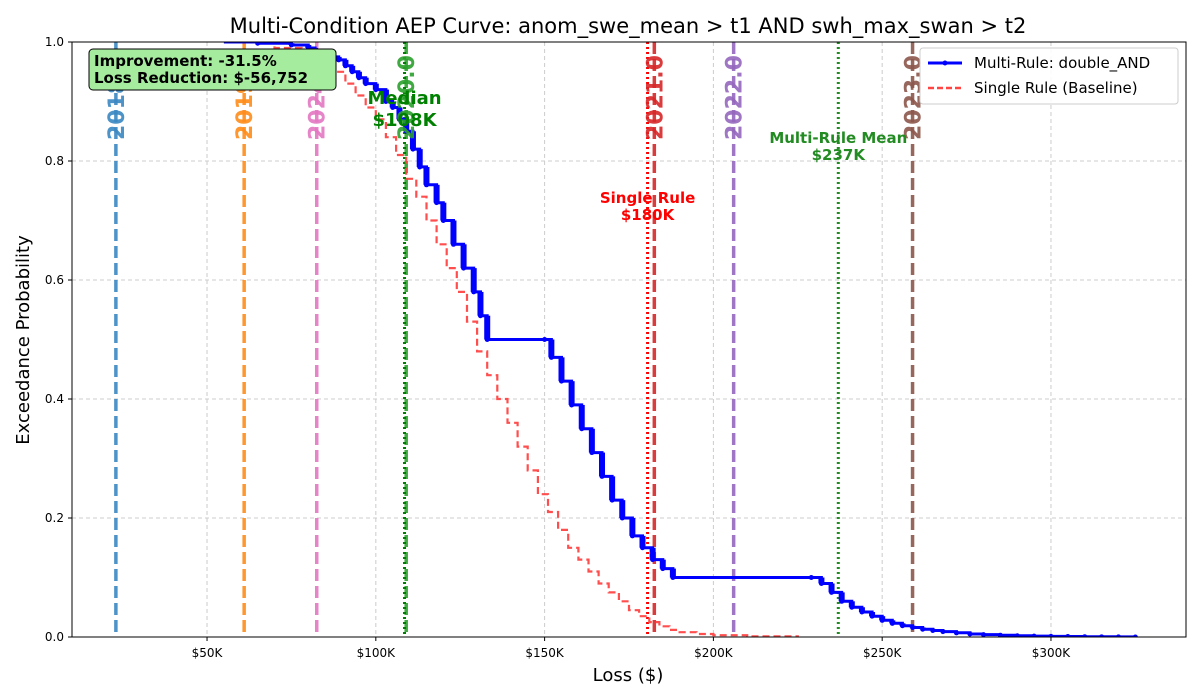 The width and height of the screenshot is (1200, 700). What do you see at coordinates (185, 61) in the screenshot?
I see `improvement-text: Improvement: -31.5%` at bounding box center [185, 61].